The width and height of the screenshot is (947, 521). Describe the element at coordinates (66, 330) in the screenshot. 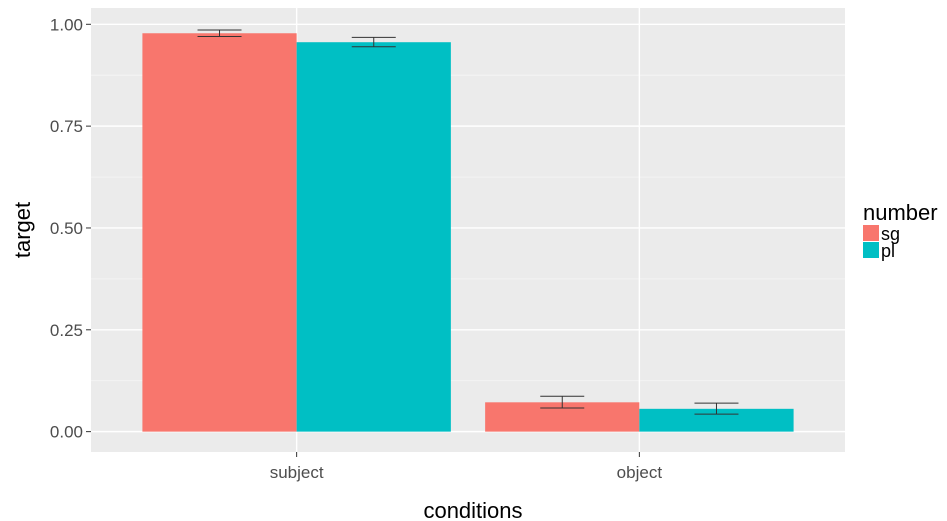

I see `y-tick-label: 0.25` at that location.